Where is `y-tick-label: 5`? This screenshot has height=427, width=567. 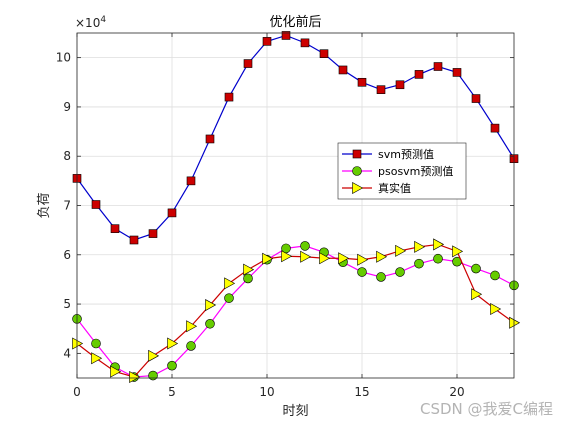 y-tick-label: 5 is located at coordinates (67, 304).